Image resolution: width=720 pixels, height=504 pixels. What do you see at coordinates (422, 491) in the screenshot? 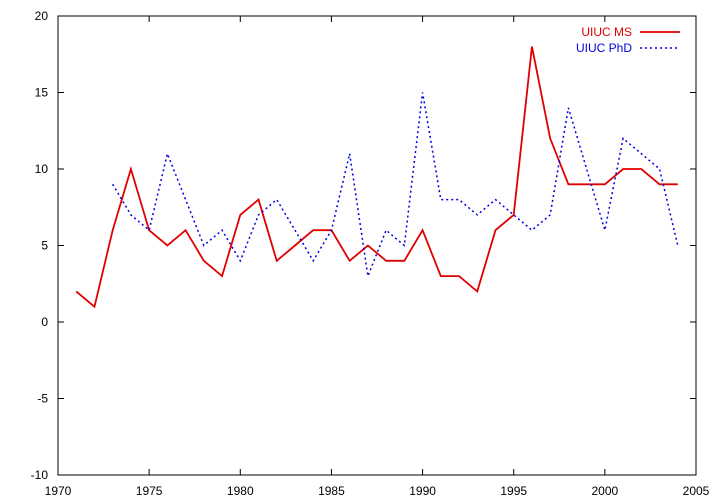
I see `x-tick-label: 1990` at bounding box center [422, 491].